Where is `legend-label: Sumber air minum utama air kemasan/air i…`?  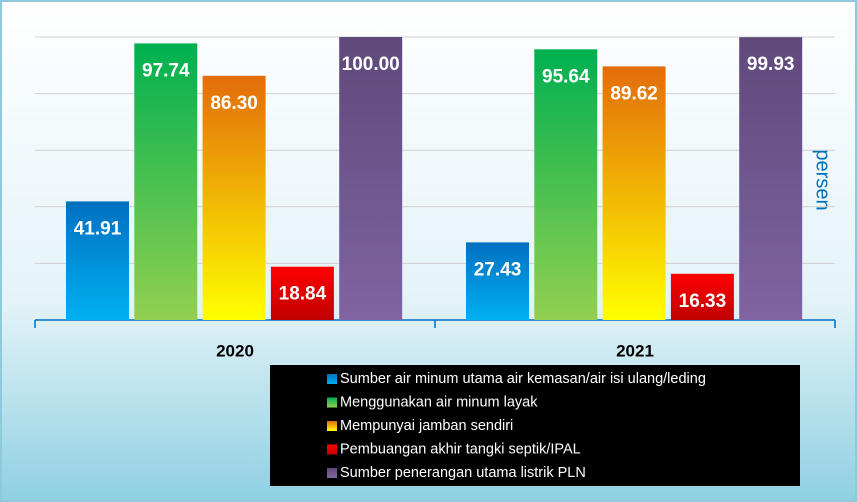
legend-label: Sumber air minum utama air kemasan/air i… is located at coordinates (523, 379).